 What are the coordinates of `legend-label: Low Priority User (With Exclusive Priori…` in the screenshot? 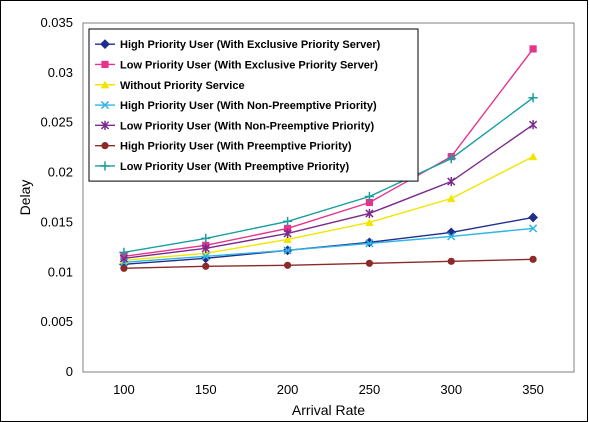 It's located at (249, 65).